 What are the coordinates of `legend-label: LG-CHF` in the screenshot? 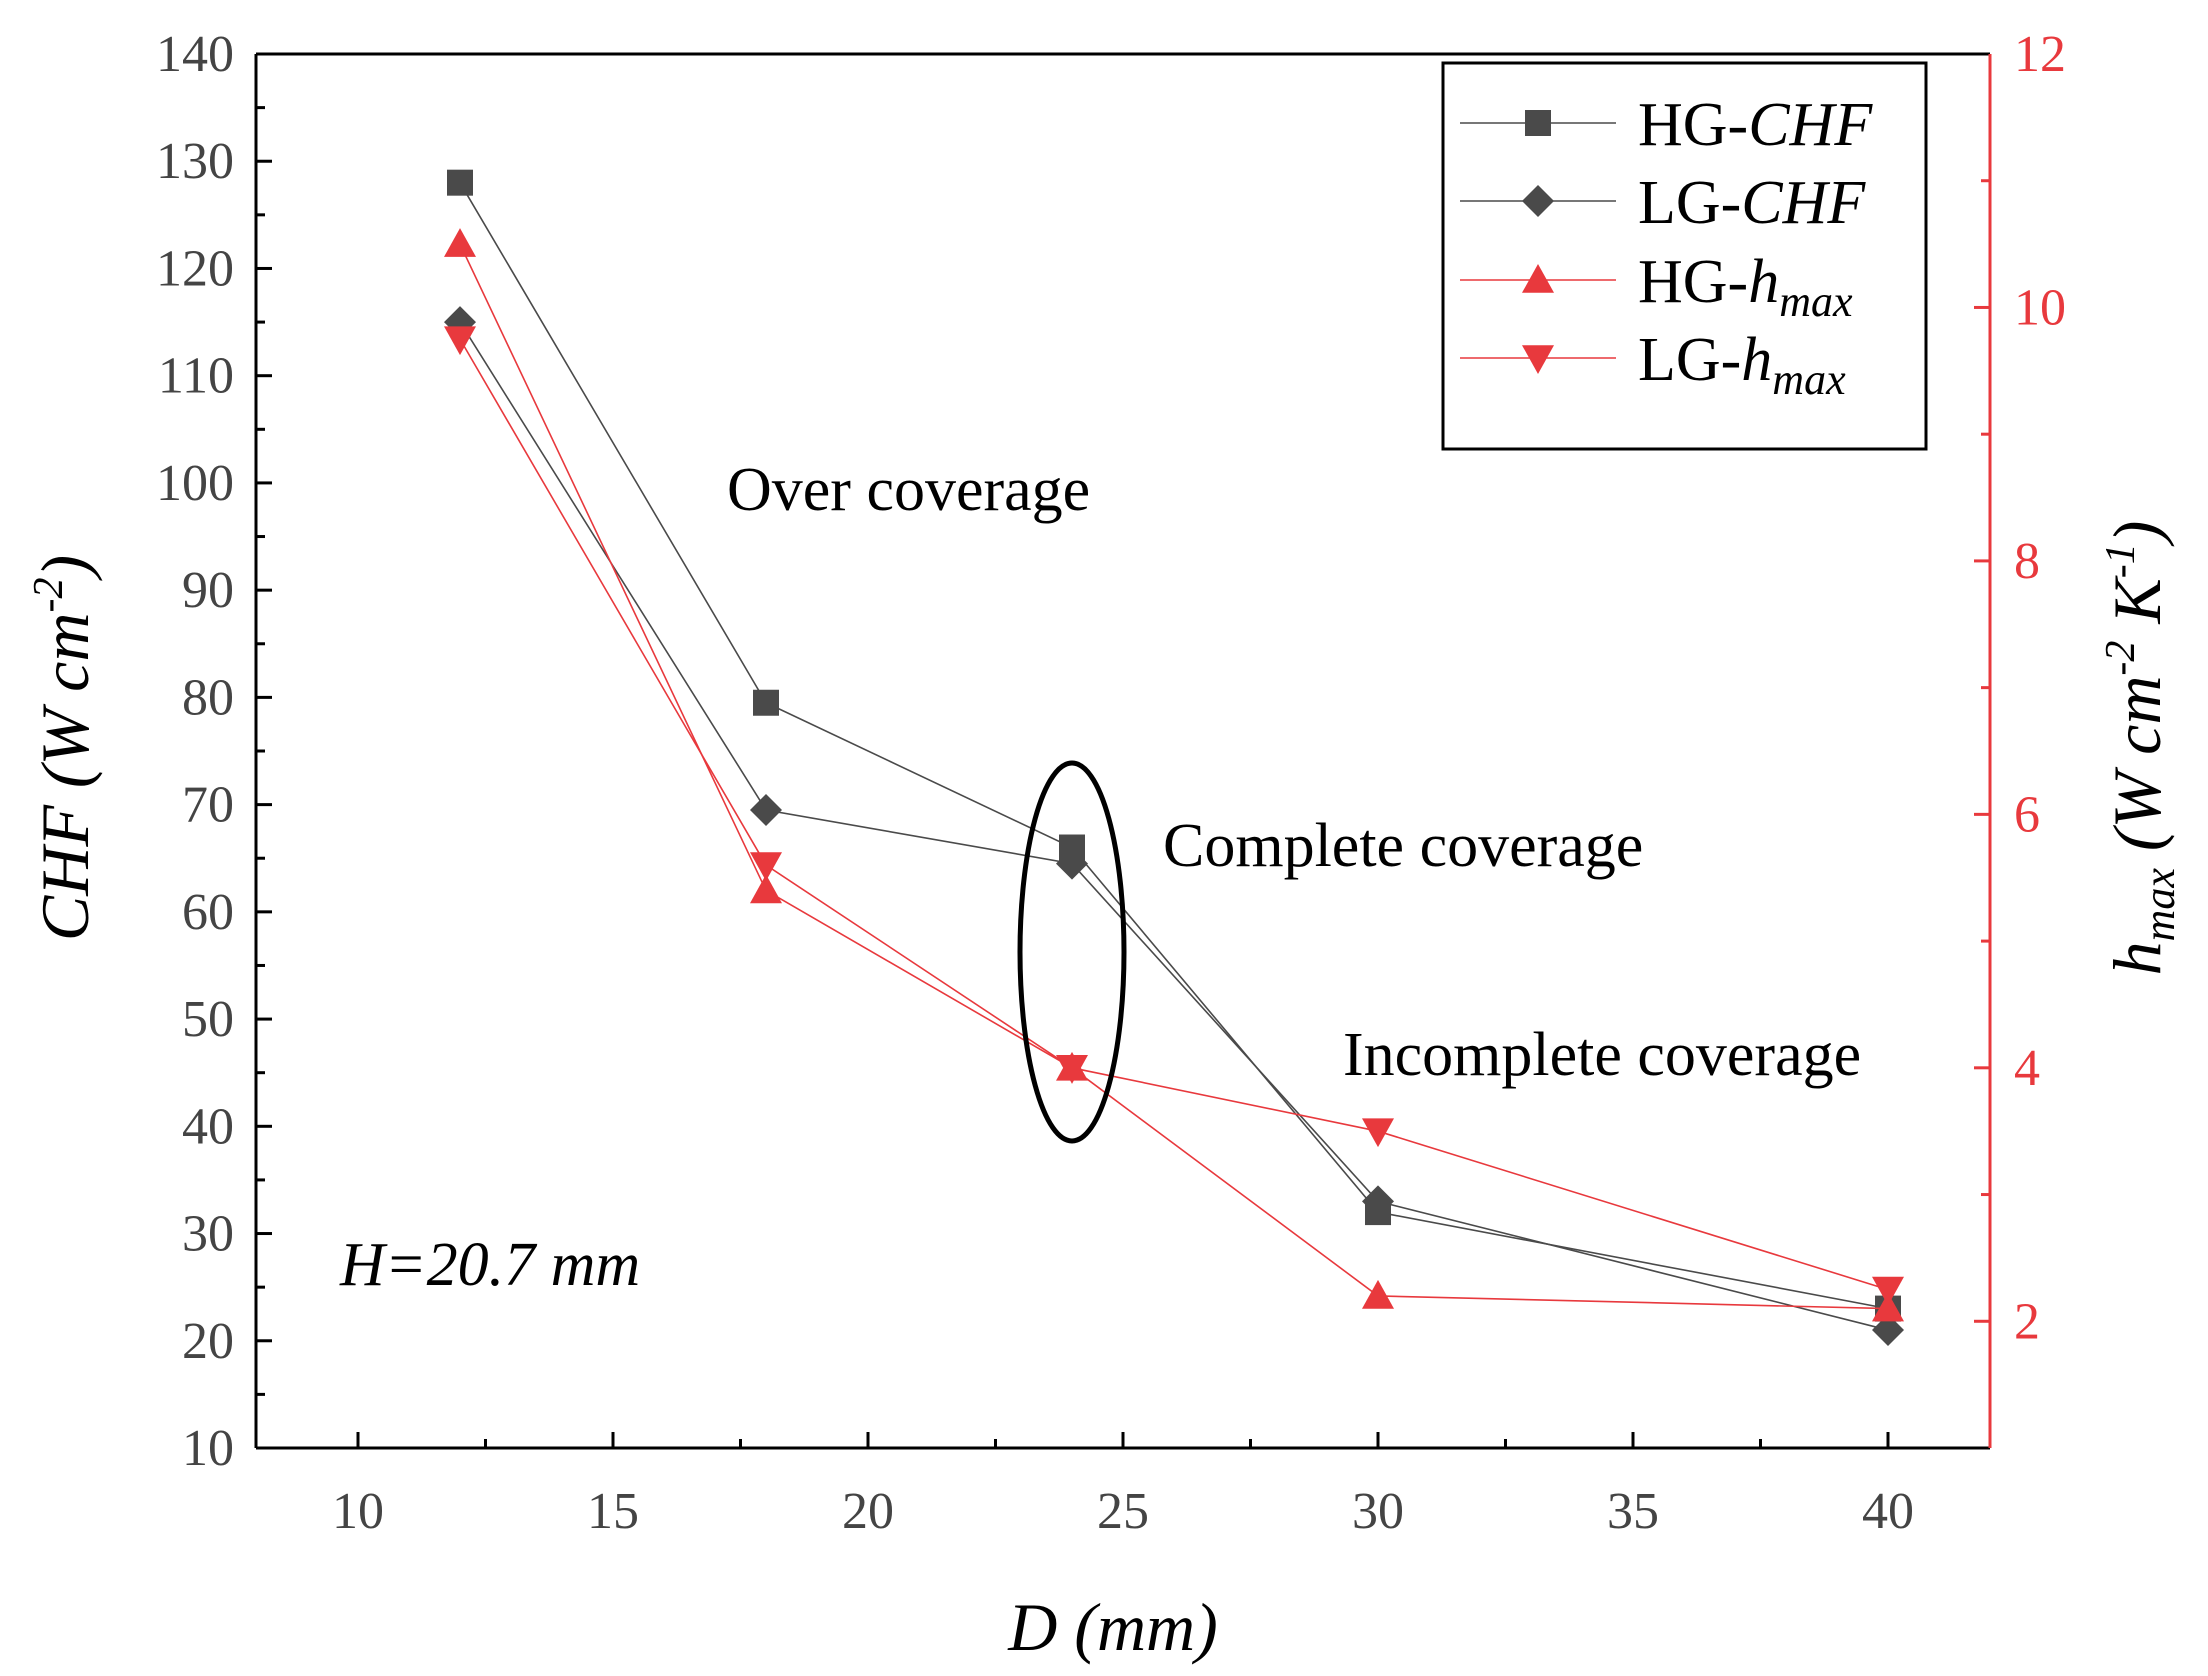 It's located at (1752, 203).